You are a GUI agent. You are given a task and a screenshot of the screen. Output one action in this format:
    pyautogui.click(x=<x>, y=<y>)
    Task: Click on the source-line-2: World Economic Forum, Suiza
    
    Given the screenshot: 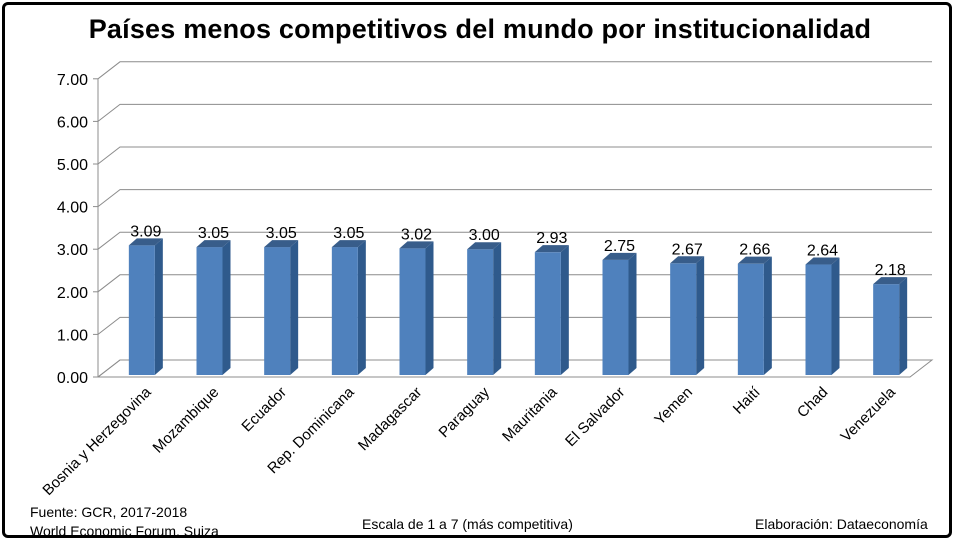 What is the action you would take?
    pyautogui.click(x=124, y=531)
    